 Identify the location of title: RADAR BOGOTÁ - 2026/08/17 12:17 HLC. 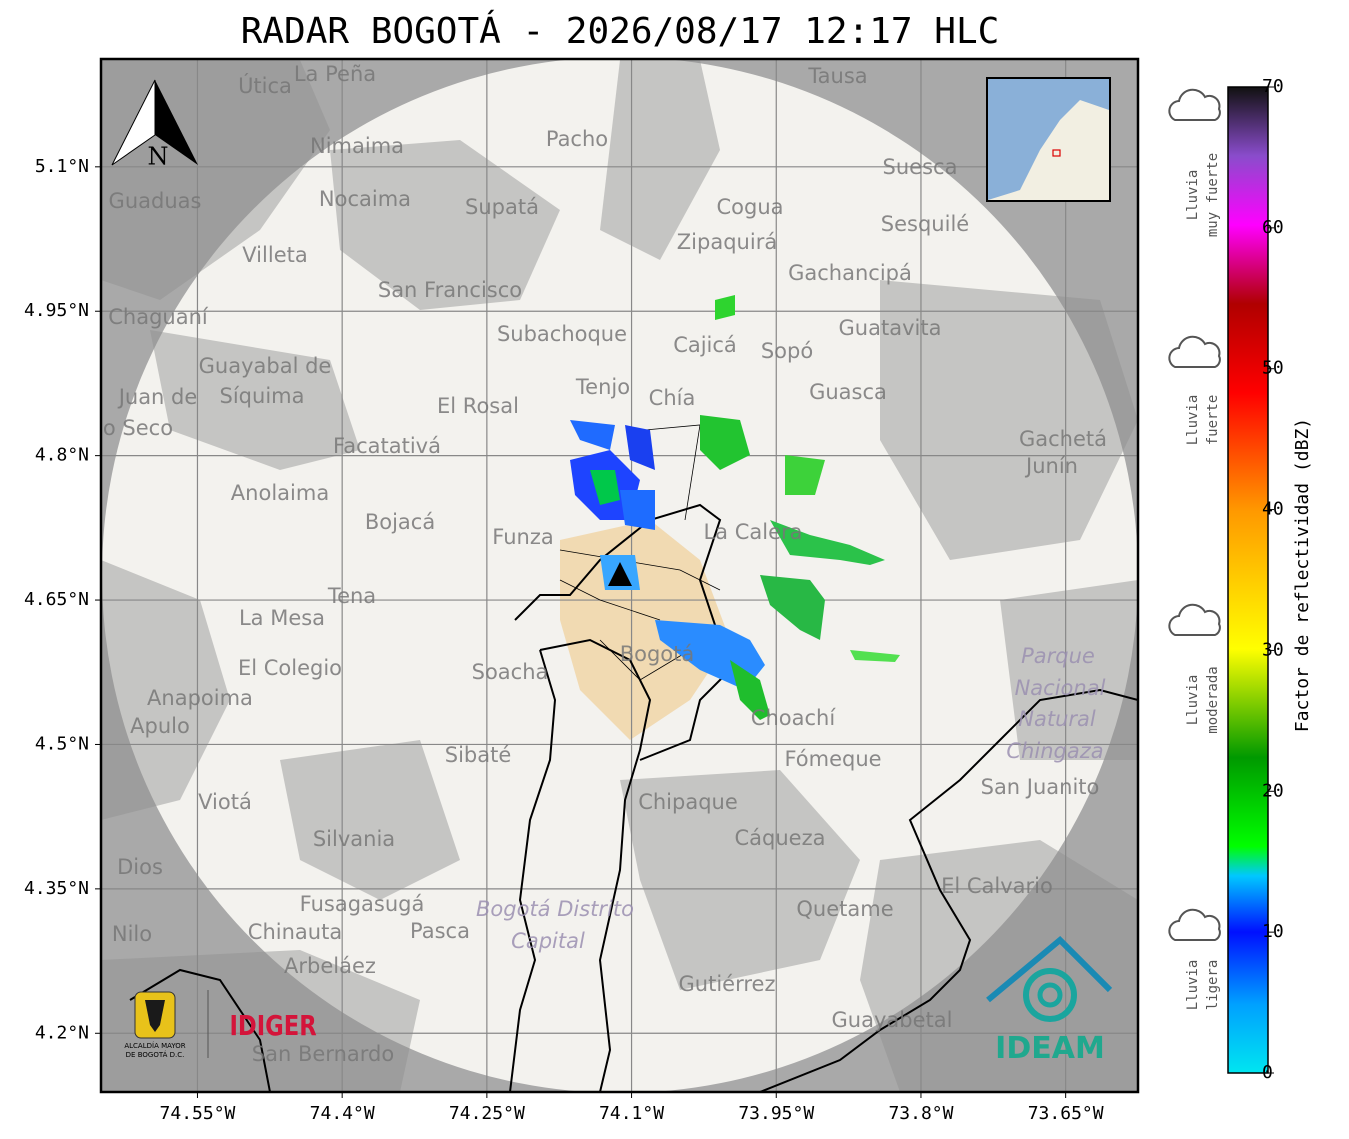
(620, 31).